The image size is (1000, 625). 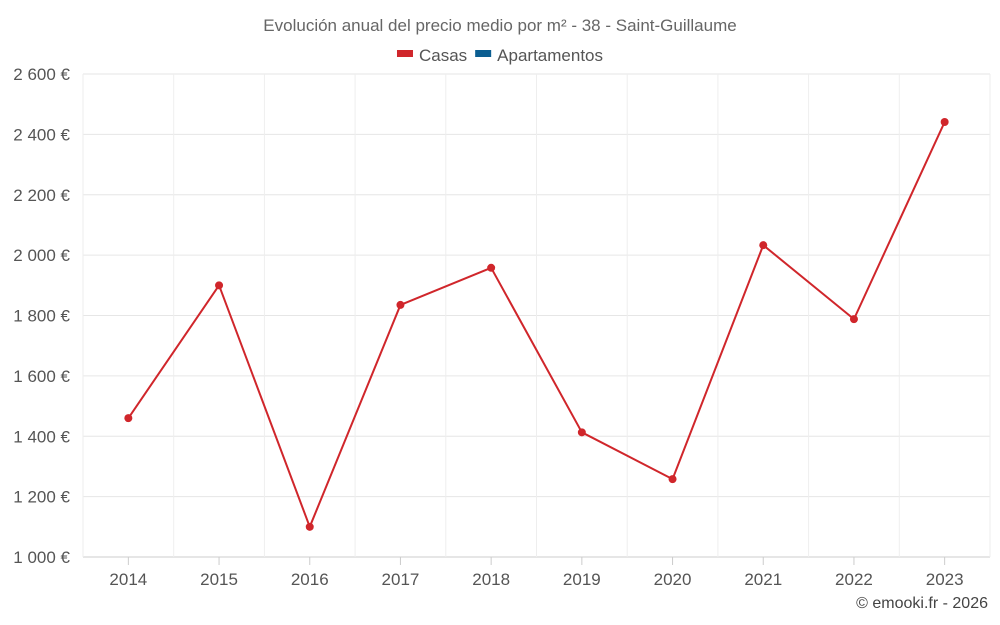 I want to click on x-tick-label: 2015, so click(x=219, y=579).